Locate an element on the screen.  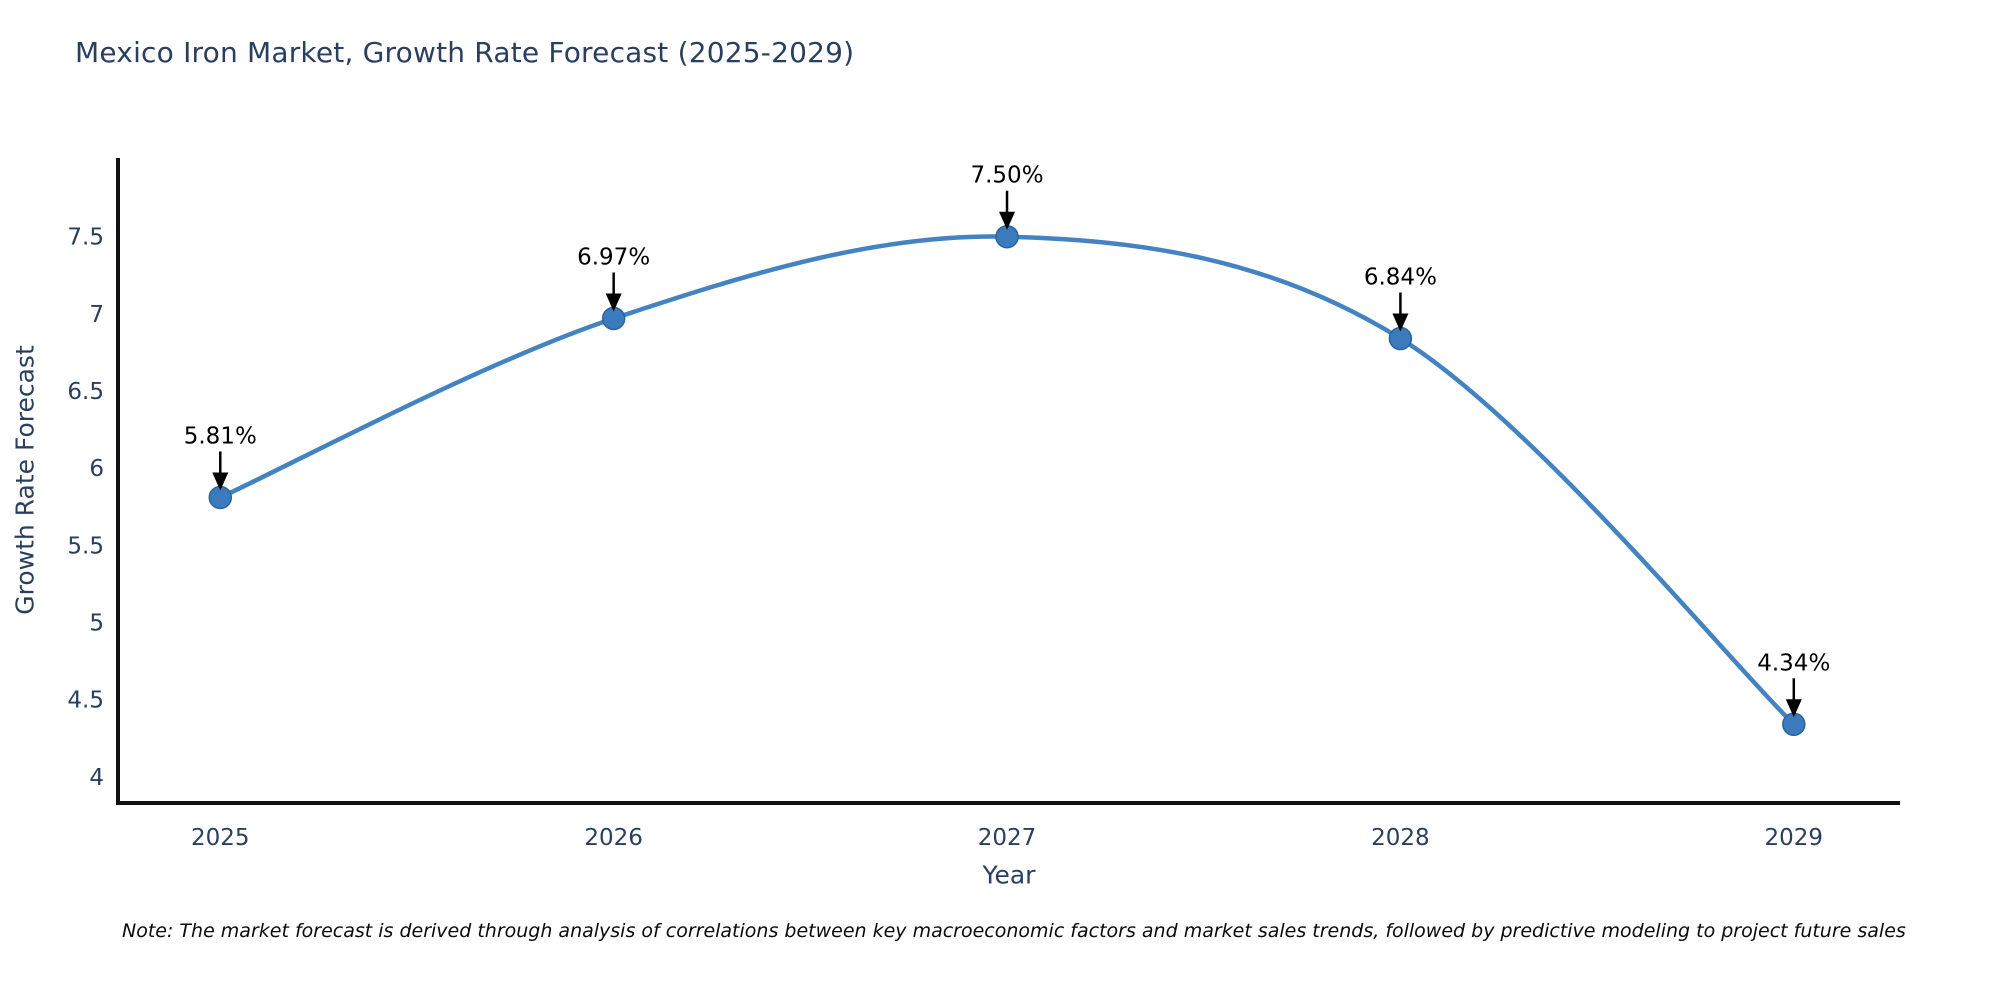
y-tick-label: 6 is located at coordinates (96, 469).